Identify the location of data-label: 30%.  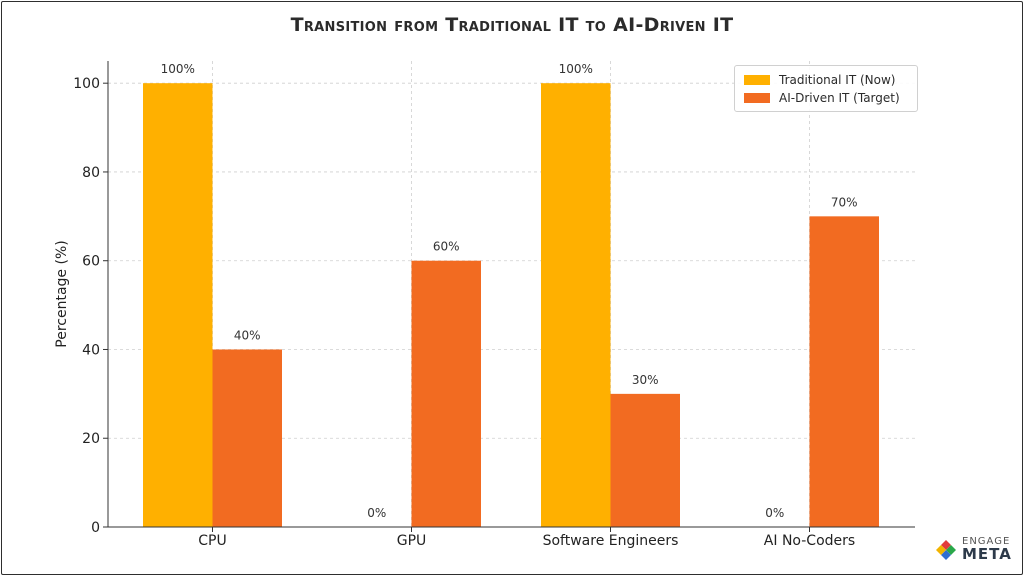
(645, 380).